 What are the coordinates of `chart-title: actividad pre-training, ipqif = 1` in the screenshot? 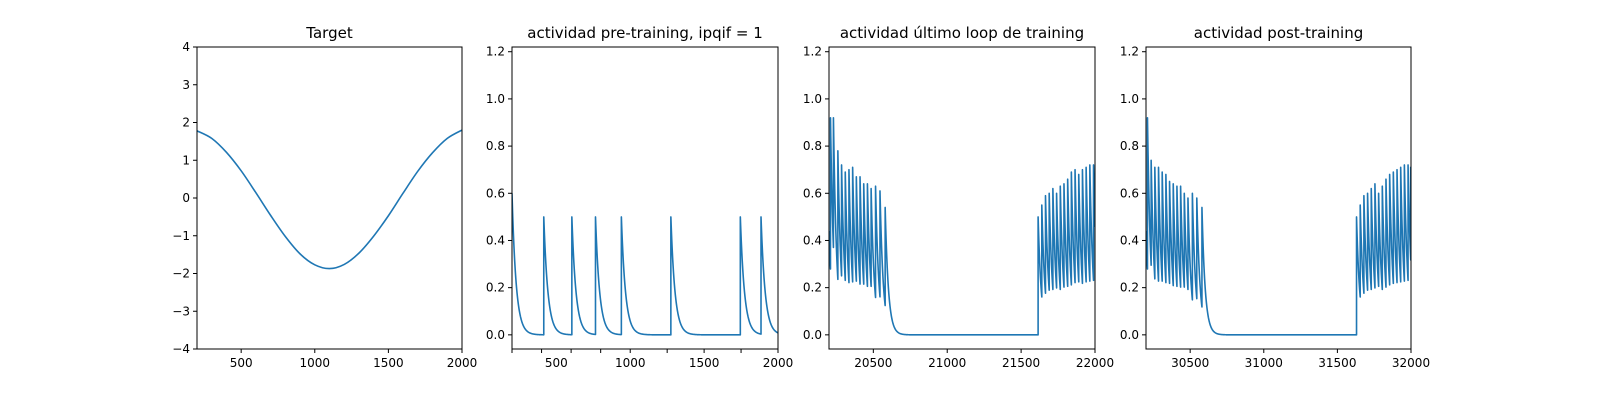 It's located at (645, 33).